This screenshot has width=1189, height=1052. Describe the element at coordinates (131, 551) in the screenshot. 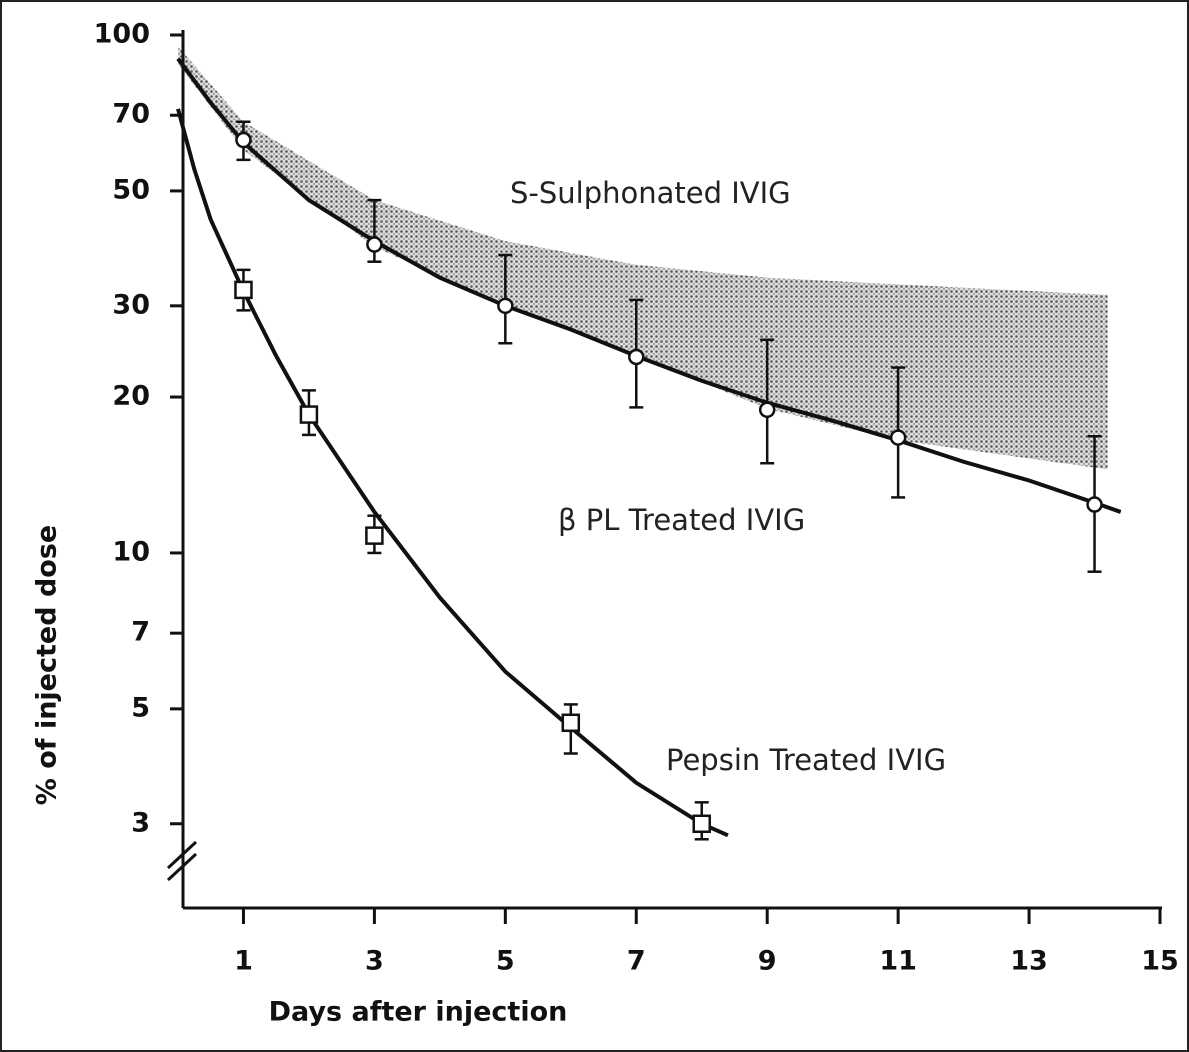

I see `y-tick-label: 10` at that location.